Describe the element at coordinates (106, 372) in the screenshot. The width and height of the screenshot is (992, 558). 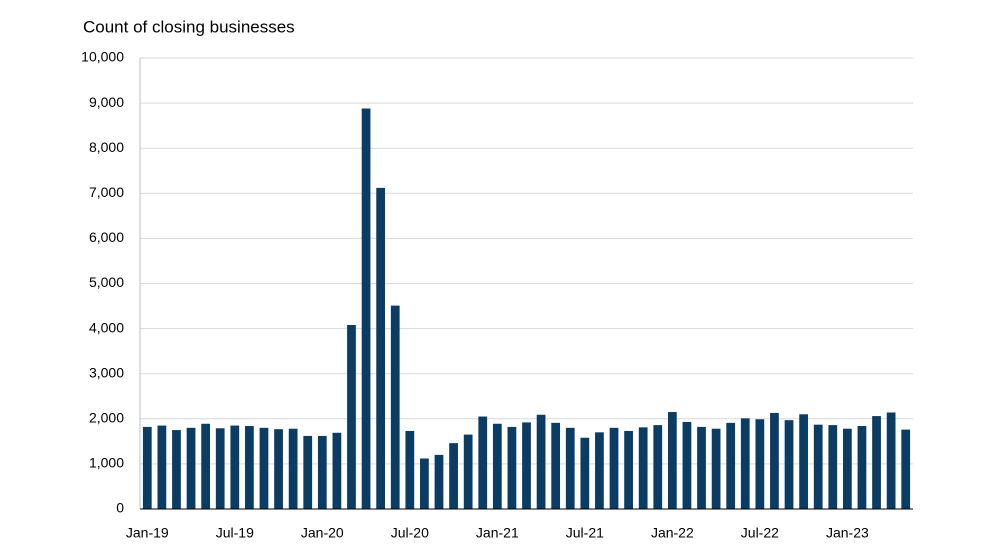
I see `y-tick-label: 3,000` at that location.